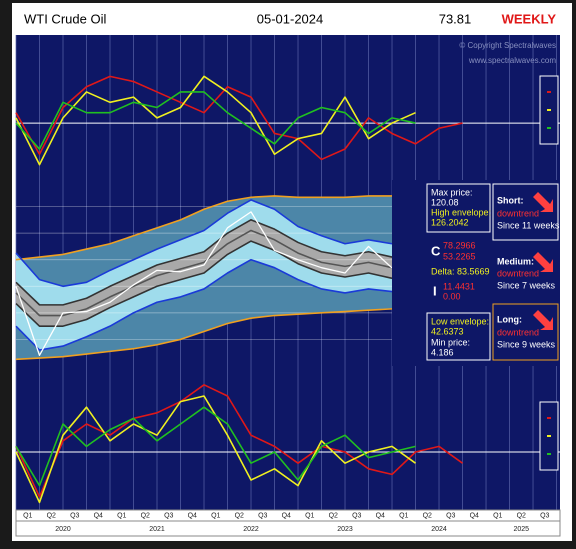  What do you see at coordinates (460, 271) in the screenshot?
I see `delta: Delta: 83.5669` at bounding box center [460, 271].